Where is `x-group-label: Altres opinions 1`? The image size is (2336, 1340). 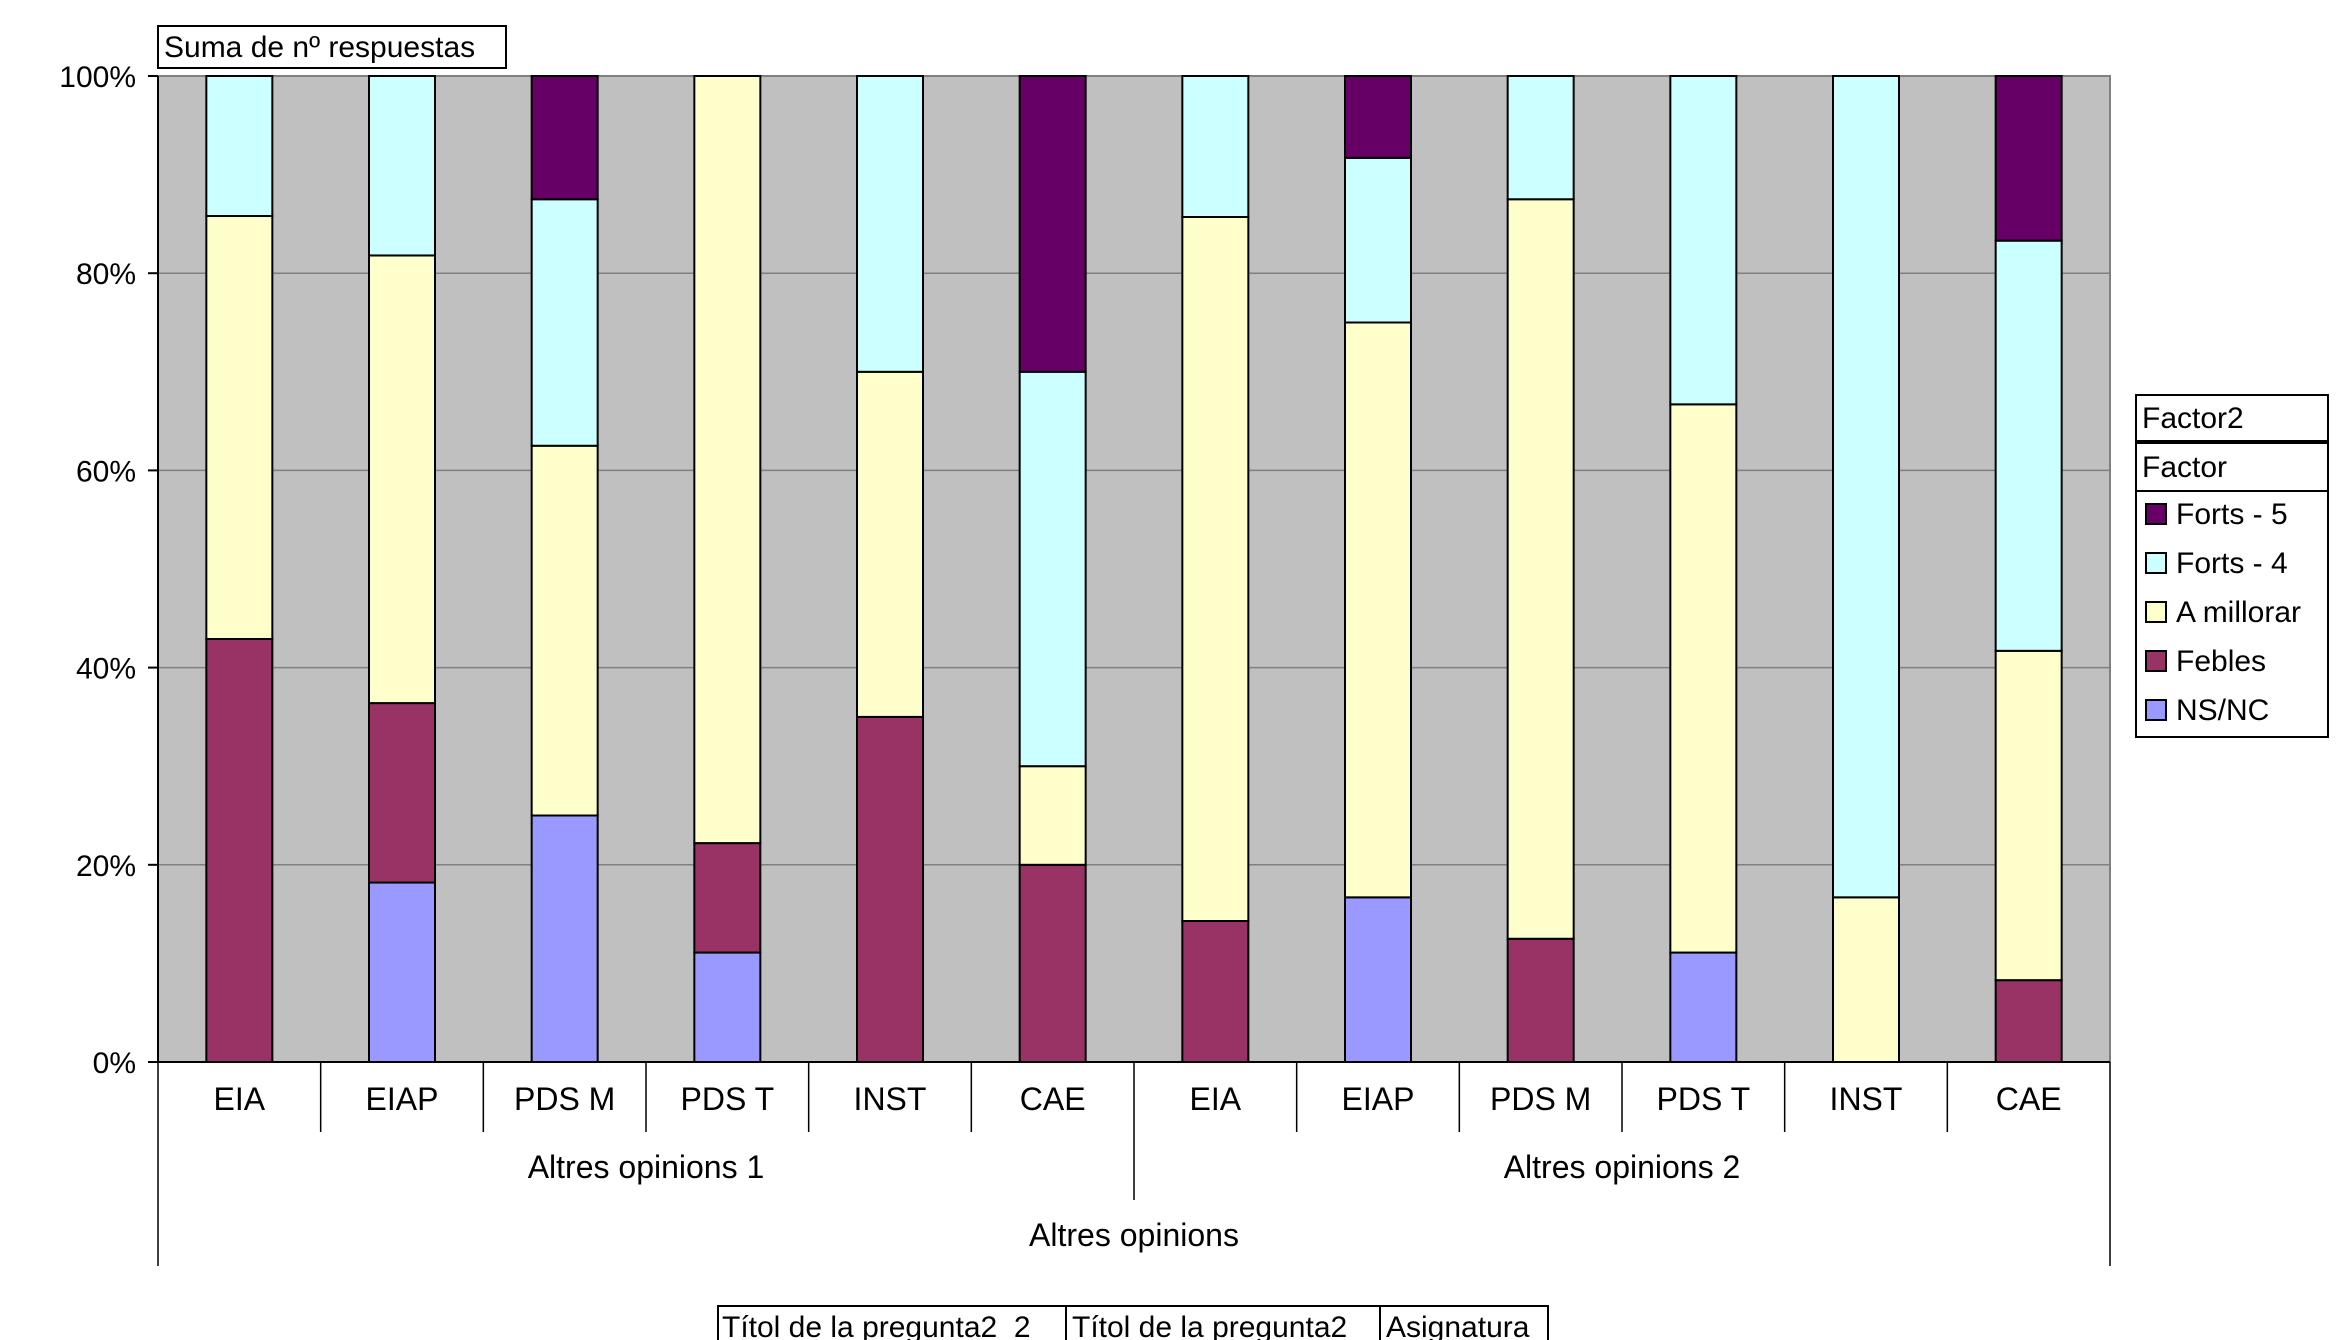
x-group-label: Altres opinions 1 is located at coordinates (646, 1167).